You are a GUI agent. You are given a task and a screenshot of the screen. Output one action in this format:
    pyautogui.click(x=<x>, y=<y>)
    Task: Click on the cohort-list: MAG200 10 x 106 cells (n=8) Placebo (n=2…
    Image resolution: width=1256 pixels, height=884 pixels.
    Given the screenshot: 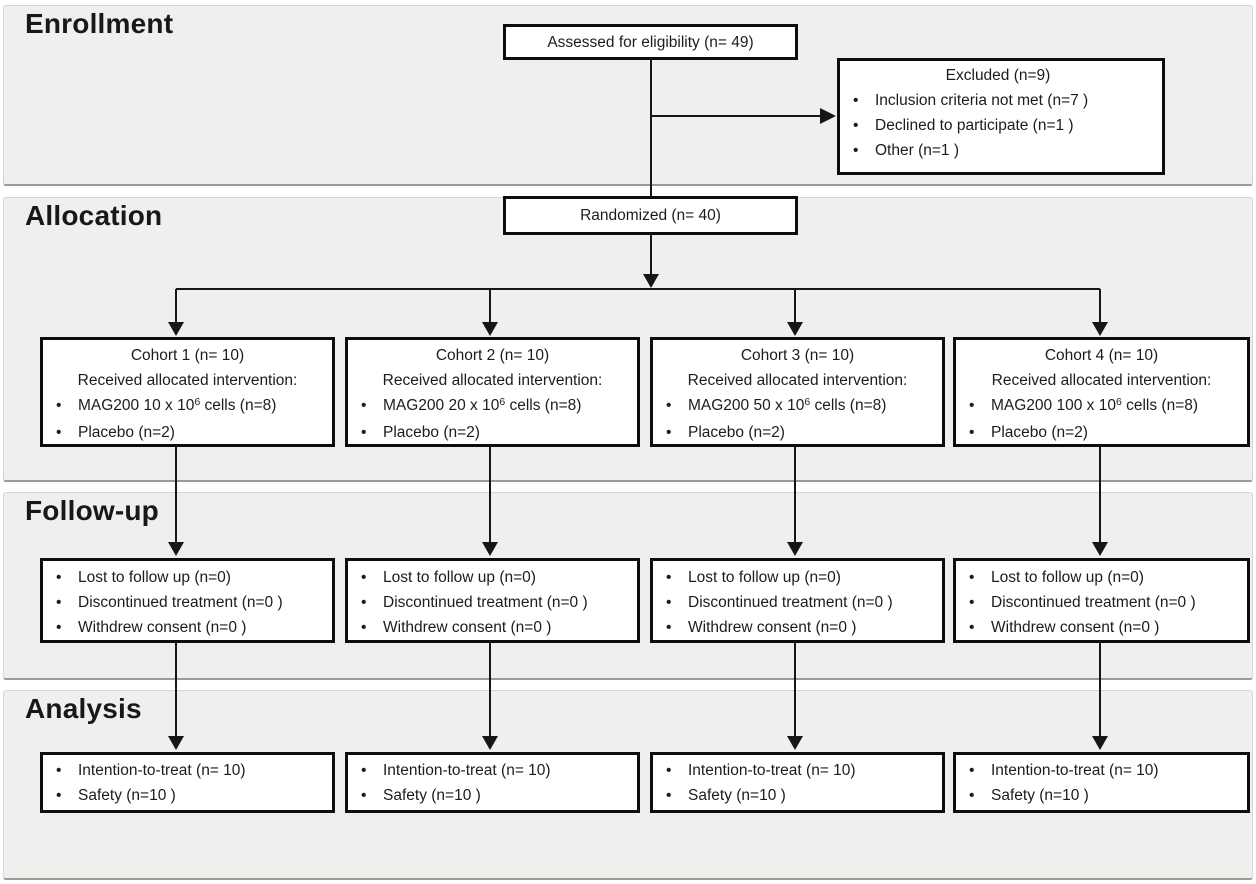 What is the action you would take?
    pyautogui.click(x=187, y=419)
    